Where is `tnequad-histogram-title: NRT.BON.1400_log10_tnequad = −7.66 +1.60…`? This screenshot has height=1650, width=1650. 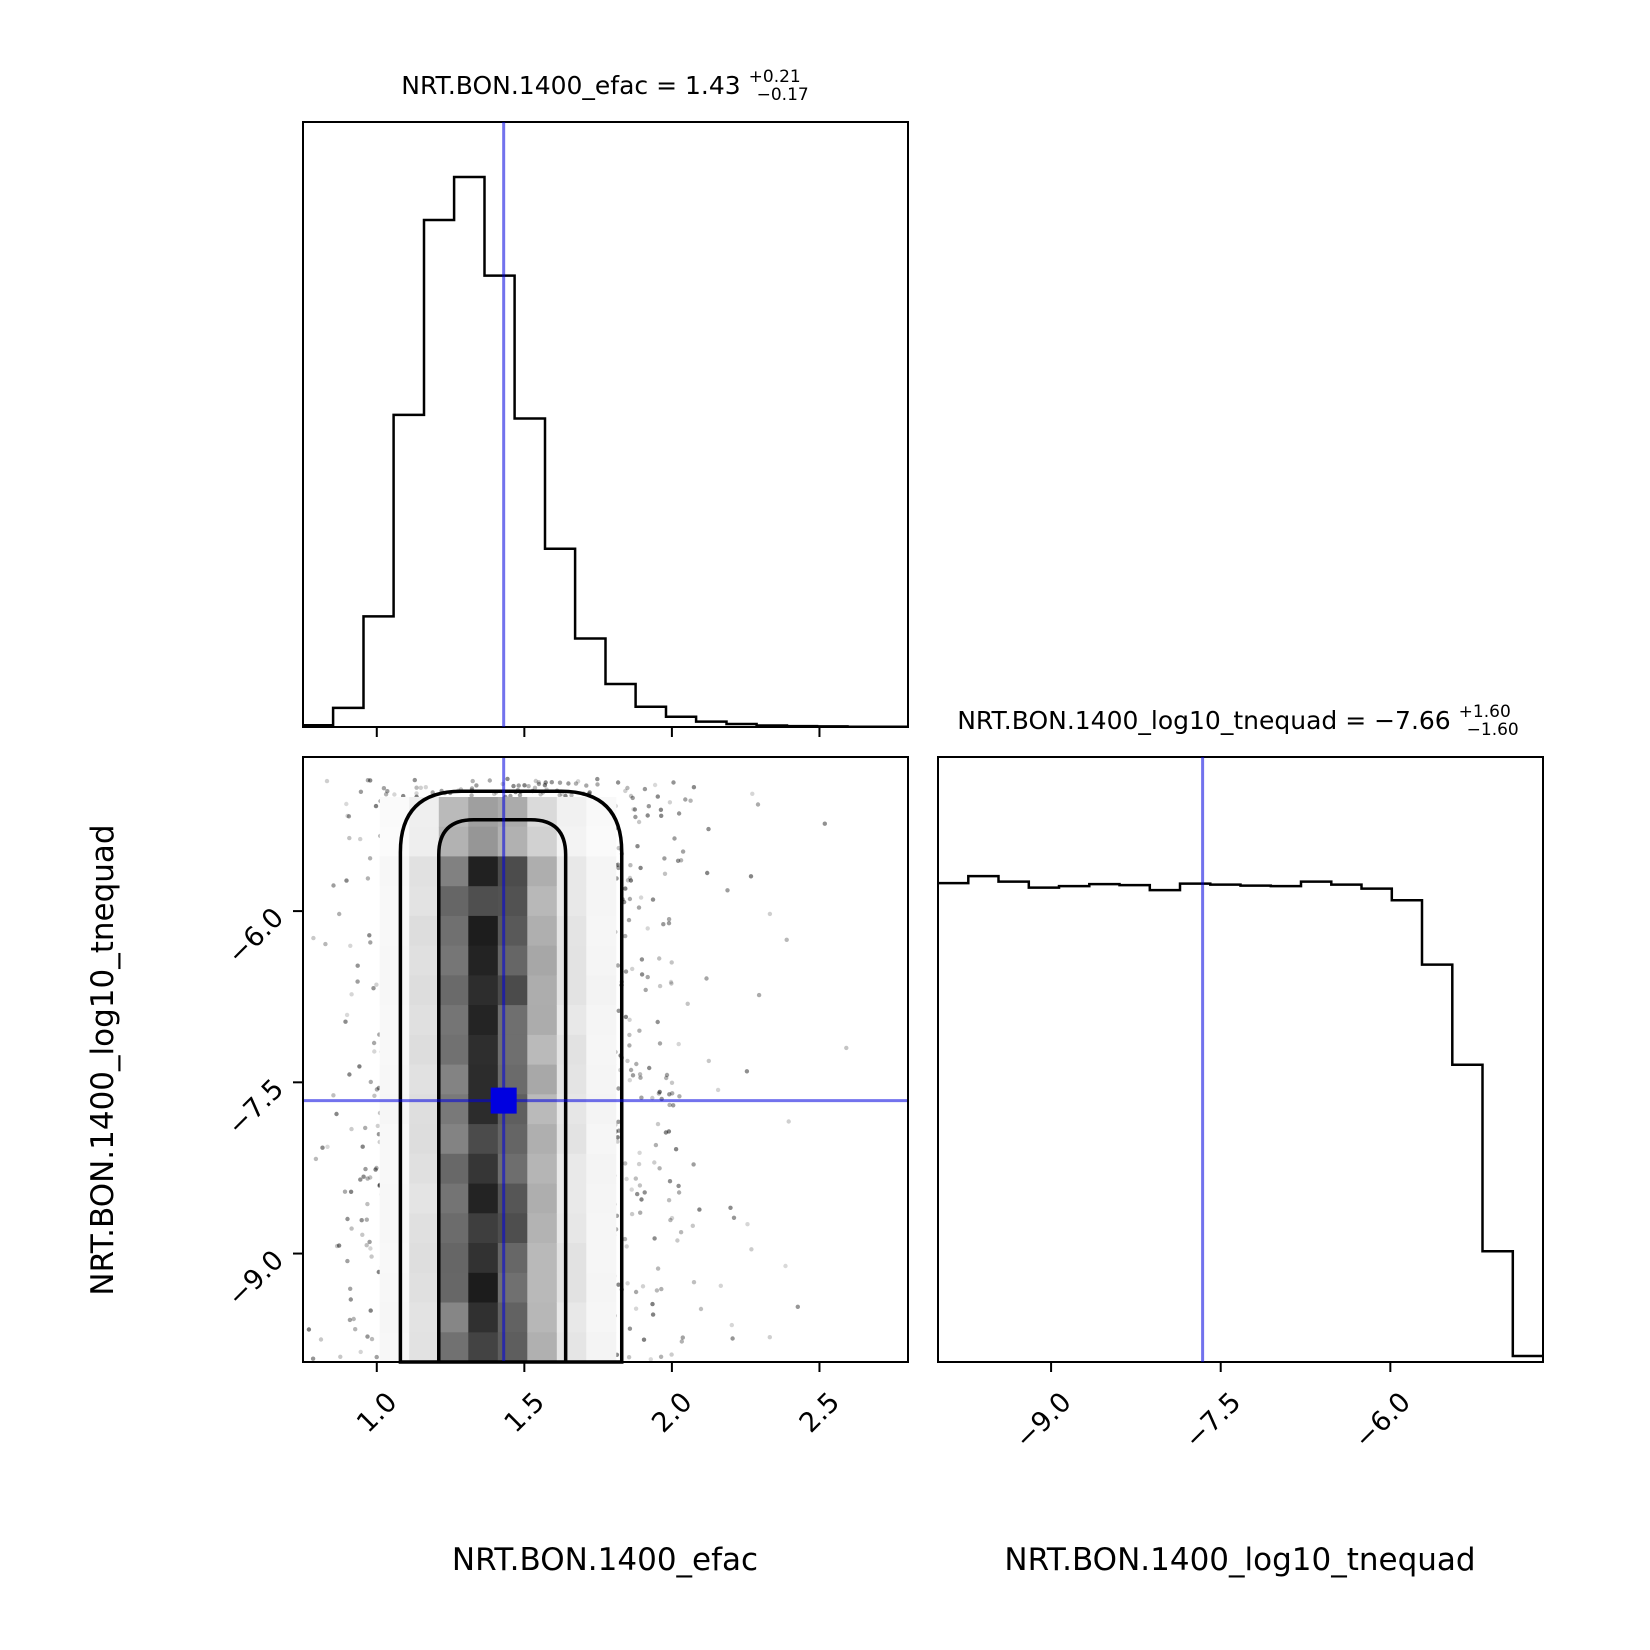
tnequad-histogram-title: NRT.BON.1400_log10_tnequad = −7.66 +1.60… is located at coordinates (1238, 717).